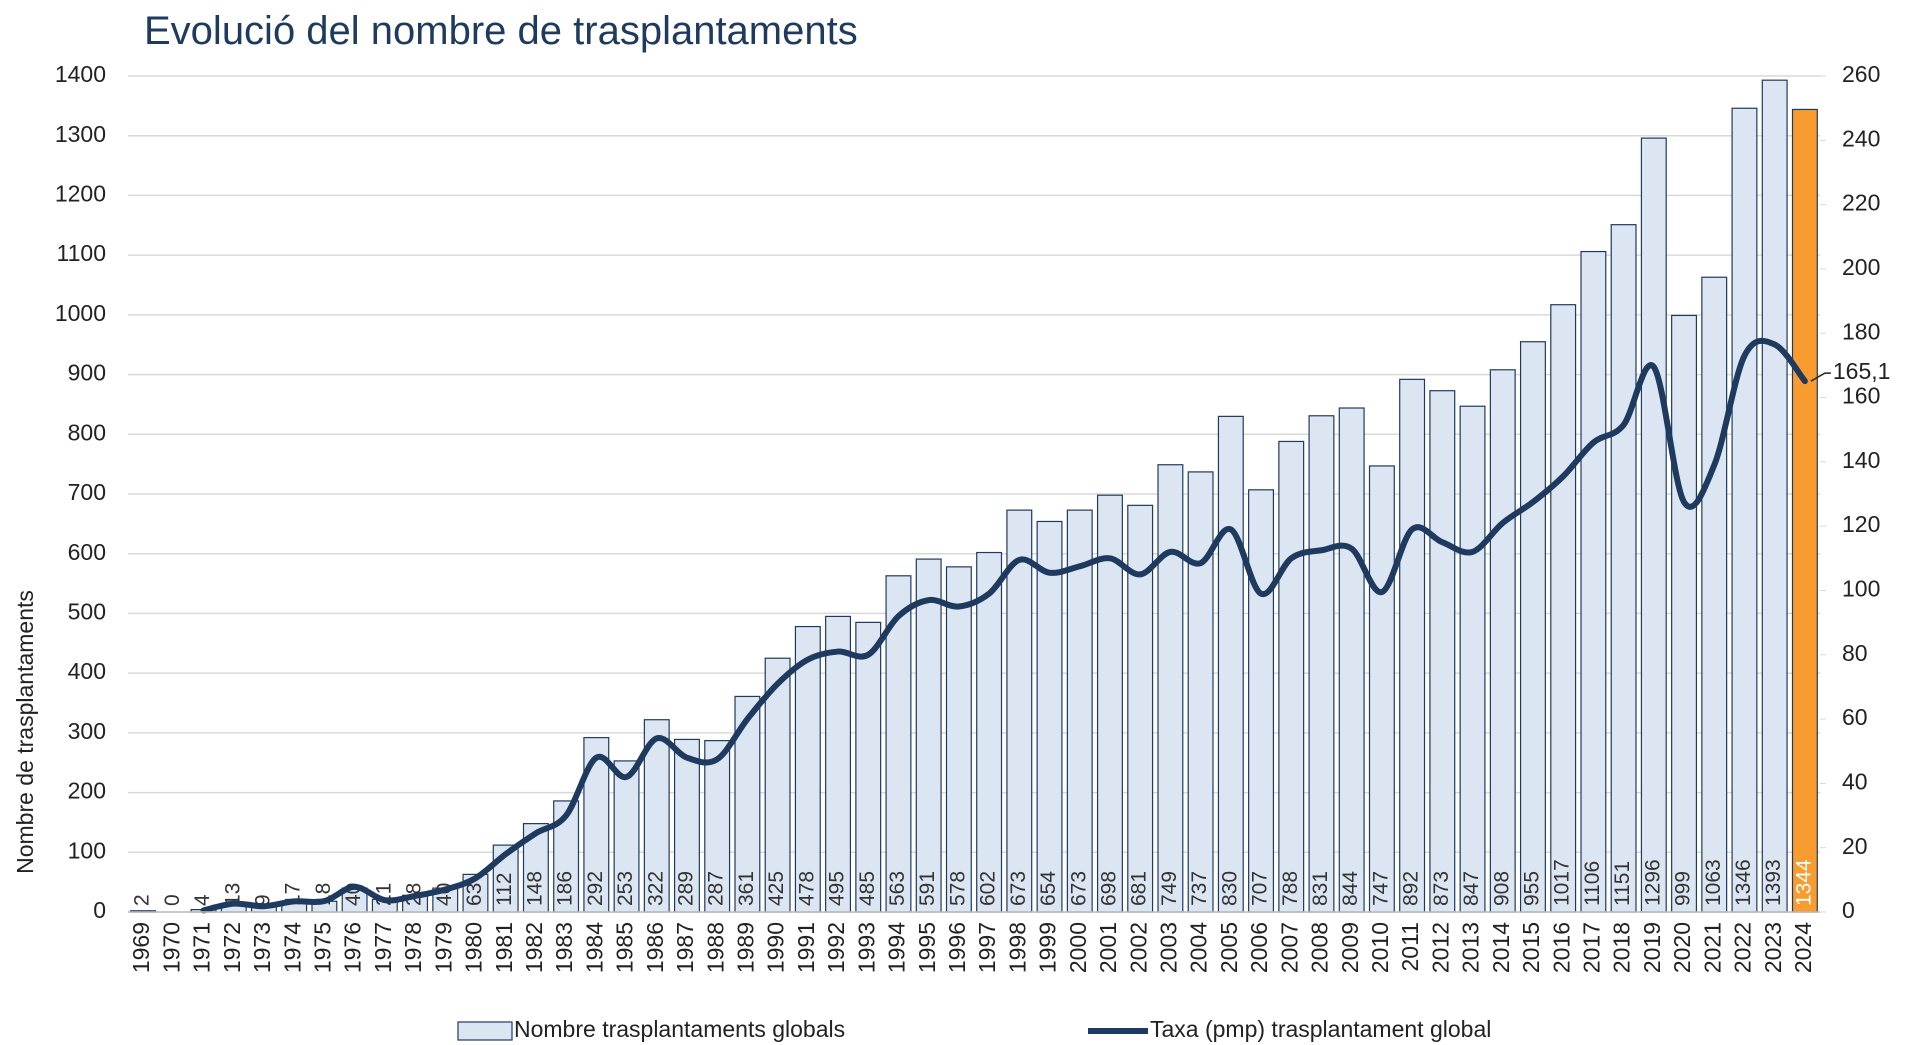 The width and height of the screenshot is (1911, 1045). What do you see at coordinates (594, 947) in the screenshot?
I see `x-tick-label: 1984` at bounding box center [594, 947].